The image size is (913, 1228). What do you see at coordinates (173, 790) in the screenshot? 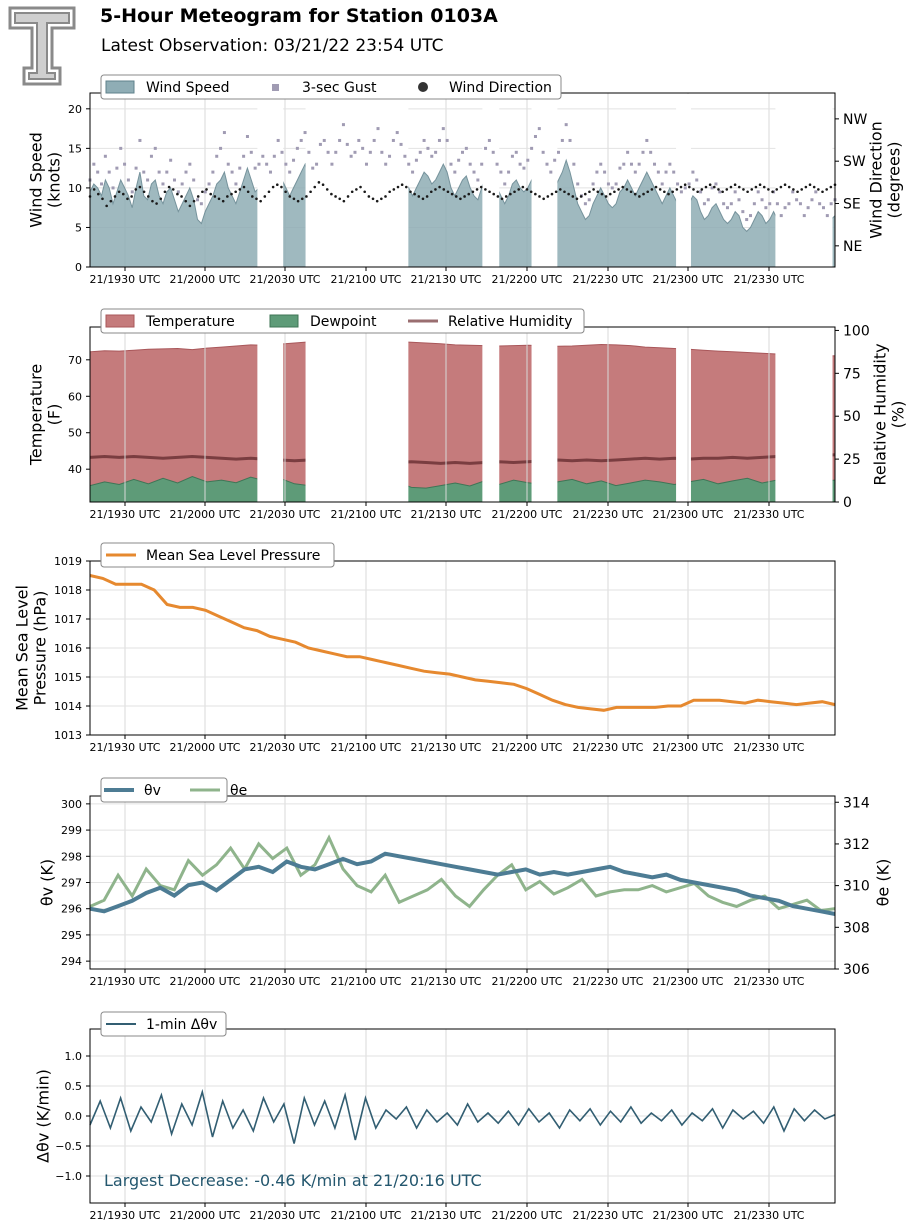
I see `theta-legend: θv θe` at bounding box center [173, 790].